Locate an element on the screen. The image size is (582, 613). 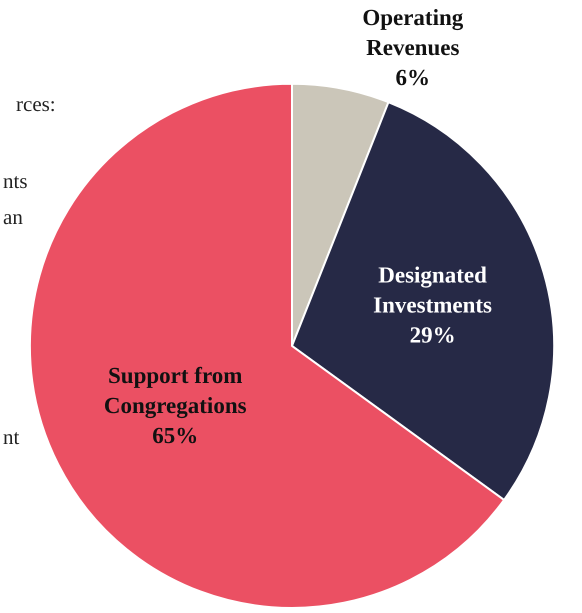
slice-label: Designated Investments is located at coordinates (432, 290).